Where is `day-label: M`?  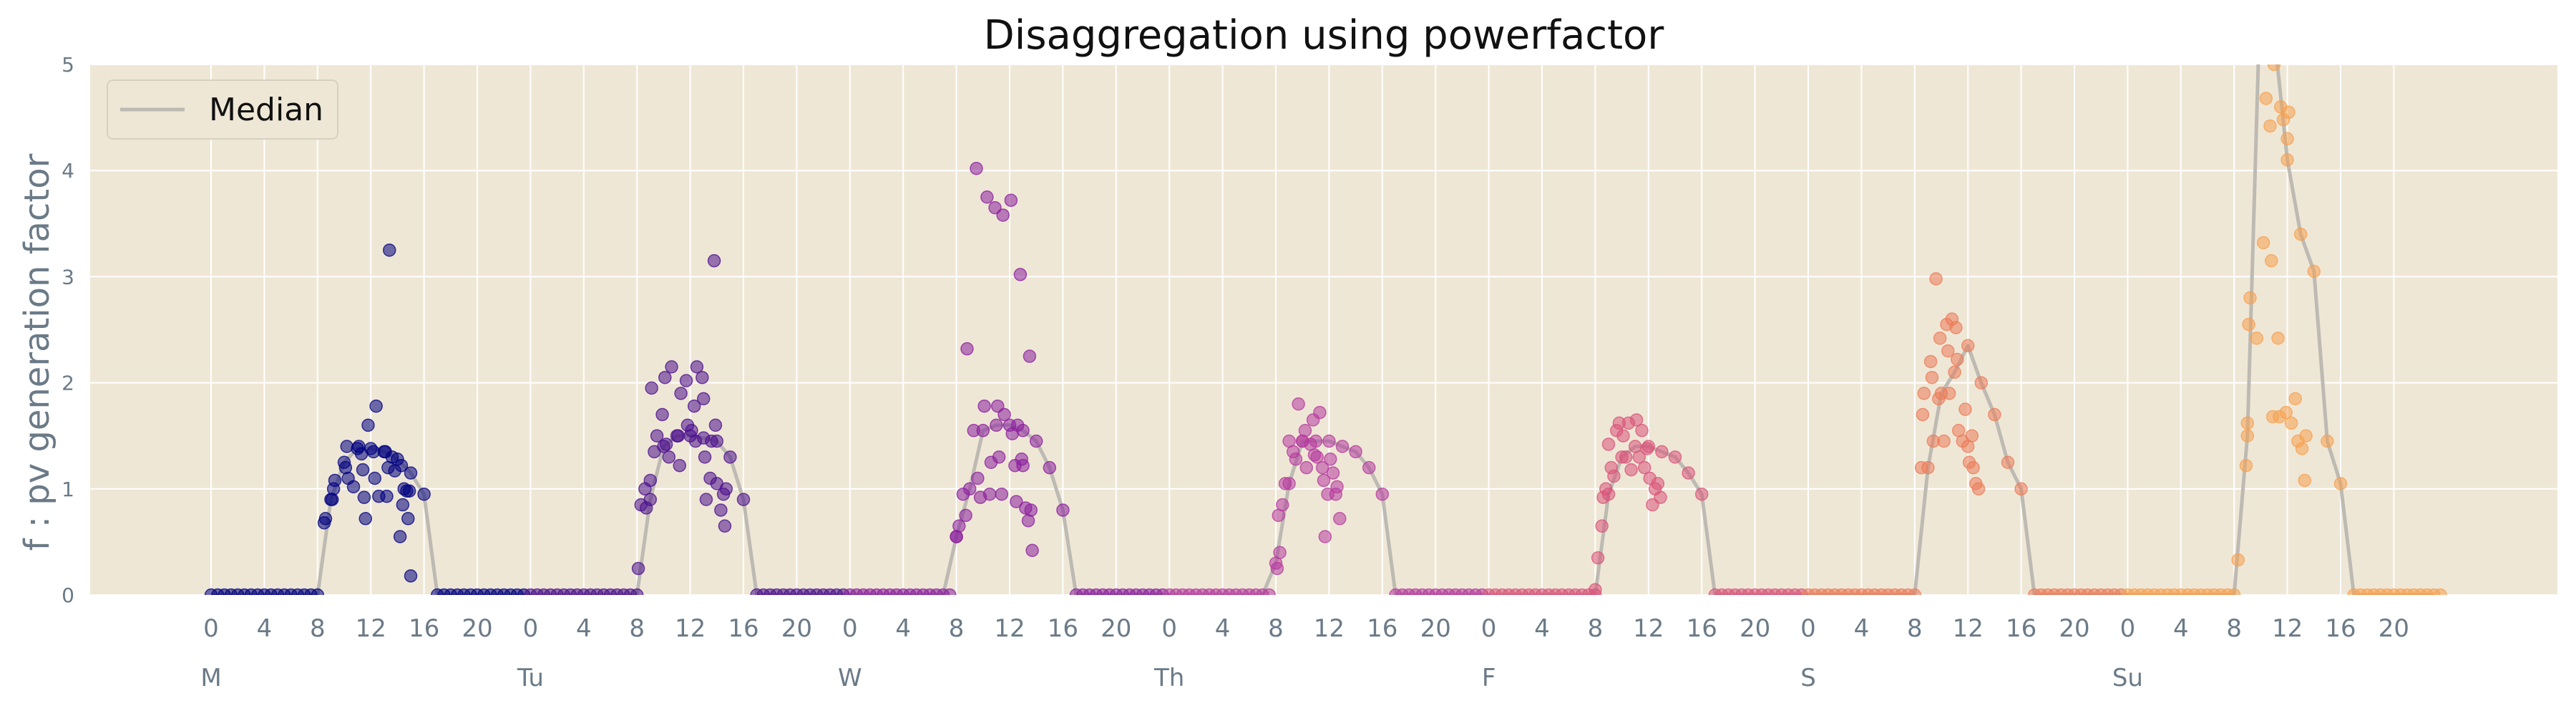 day-label: M is located at coordinates (210, 678).